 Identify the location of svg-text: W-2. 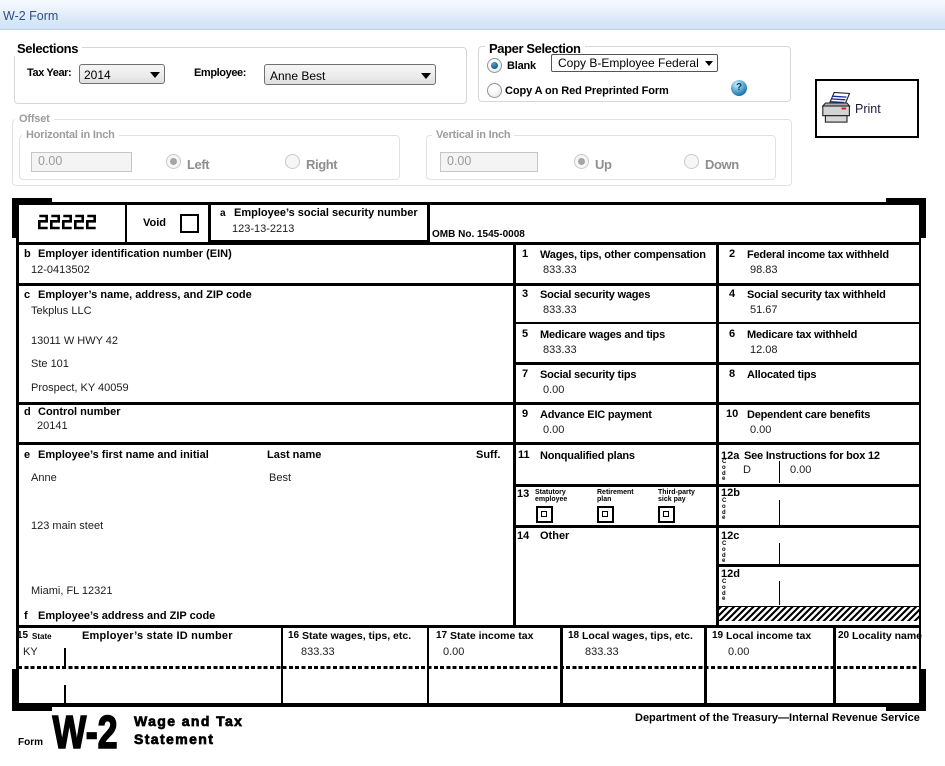
(85, 733).